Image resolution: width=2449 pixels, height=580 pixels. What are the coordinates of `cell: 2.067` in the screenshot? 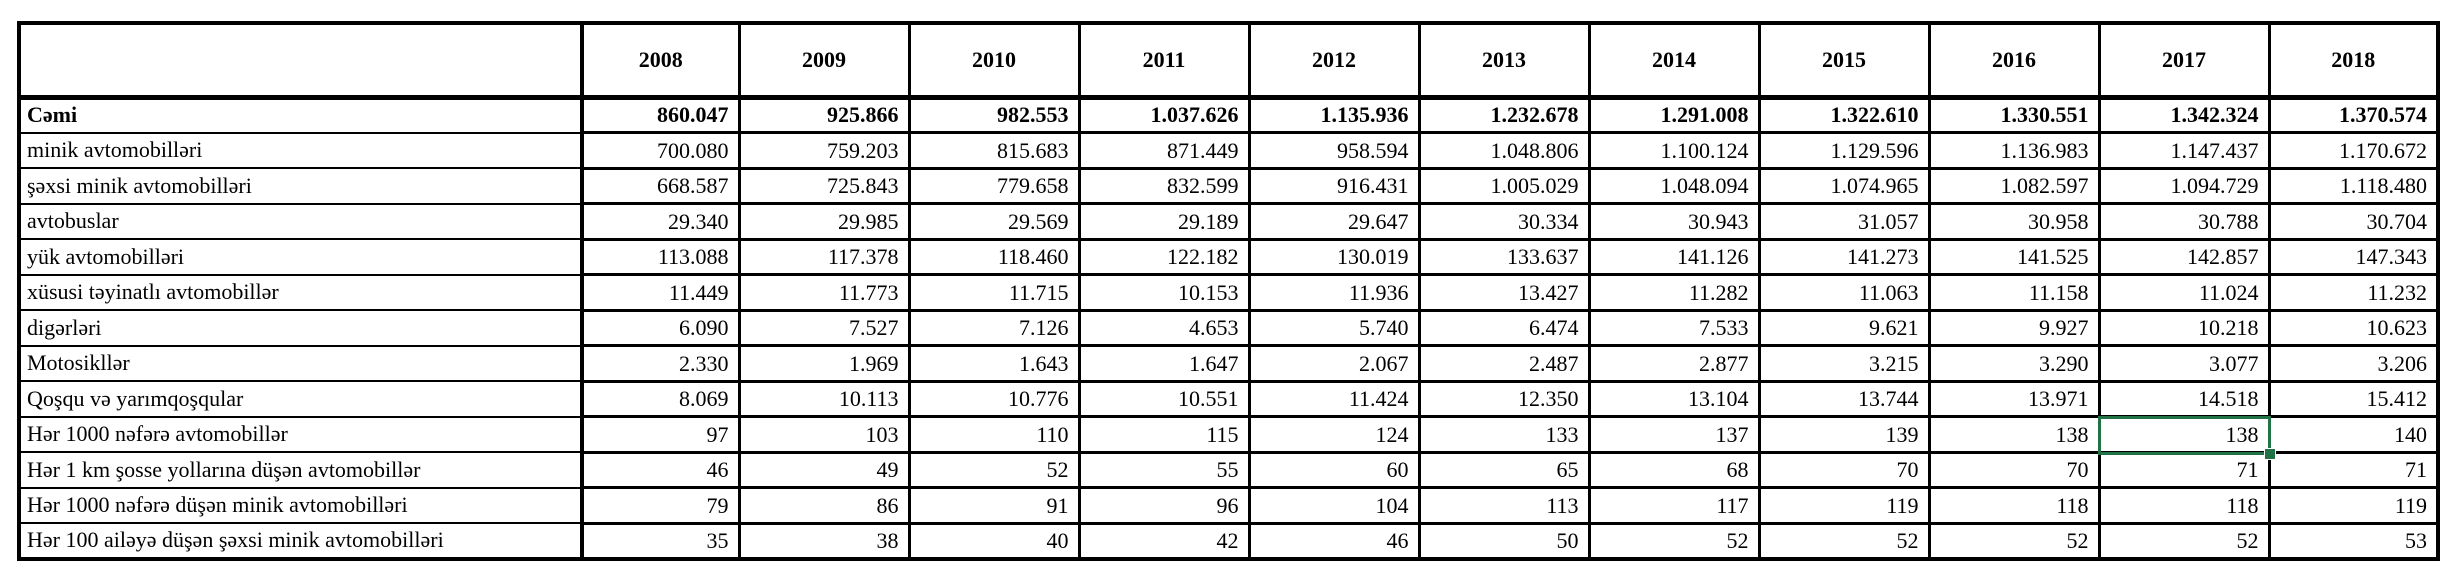 It's located at (1333, 364).